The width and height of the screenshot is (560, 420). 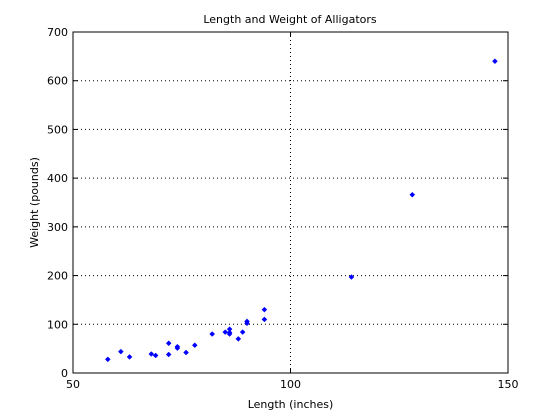 What do you see at coordinates (34, 202) in the screenshot?
I see `y-axis-label: Weight (pounds)` at bounding box center [34, 202].